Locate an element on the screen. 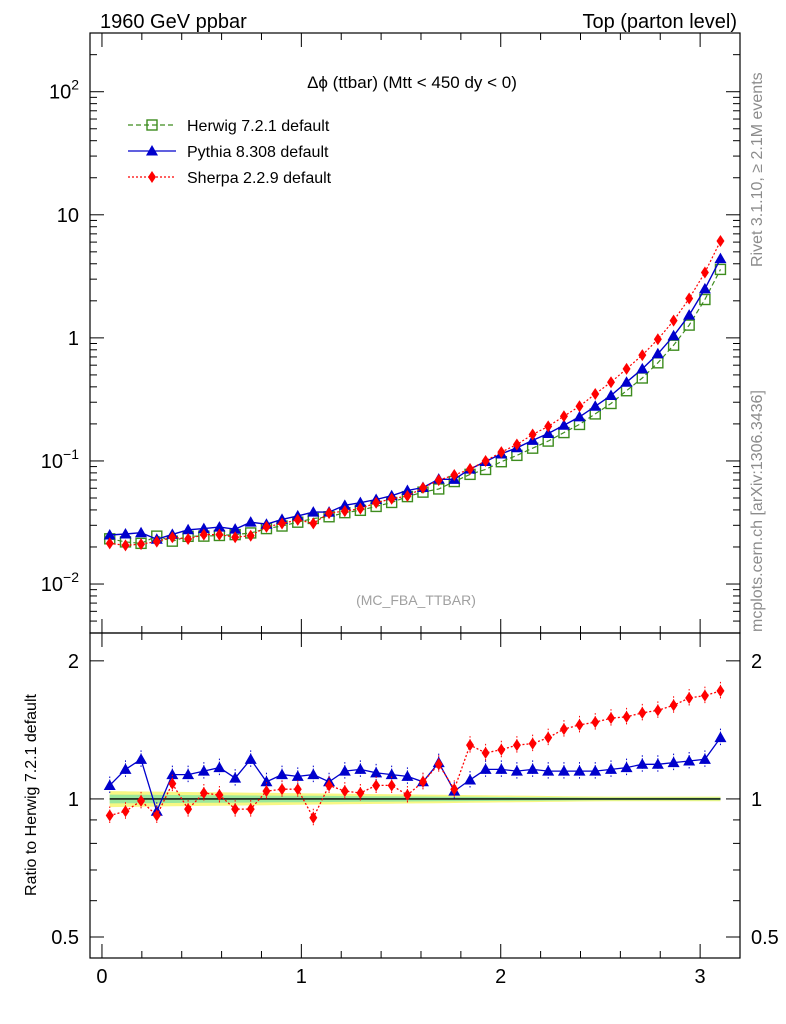  watermark-label: (MC_FBA_TTBAR) is located at coordinates (416, 600).